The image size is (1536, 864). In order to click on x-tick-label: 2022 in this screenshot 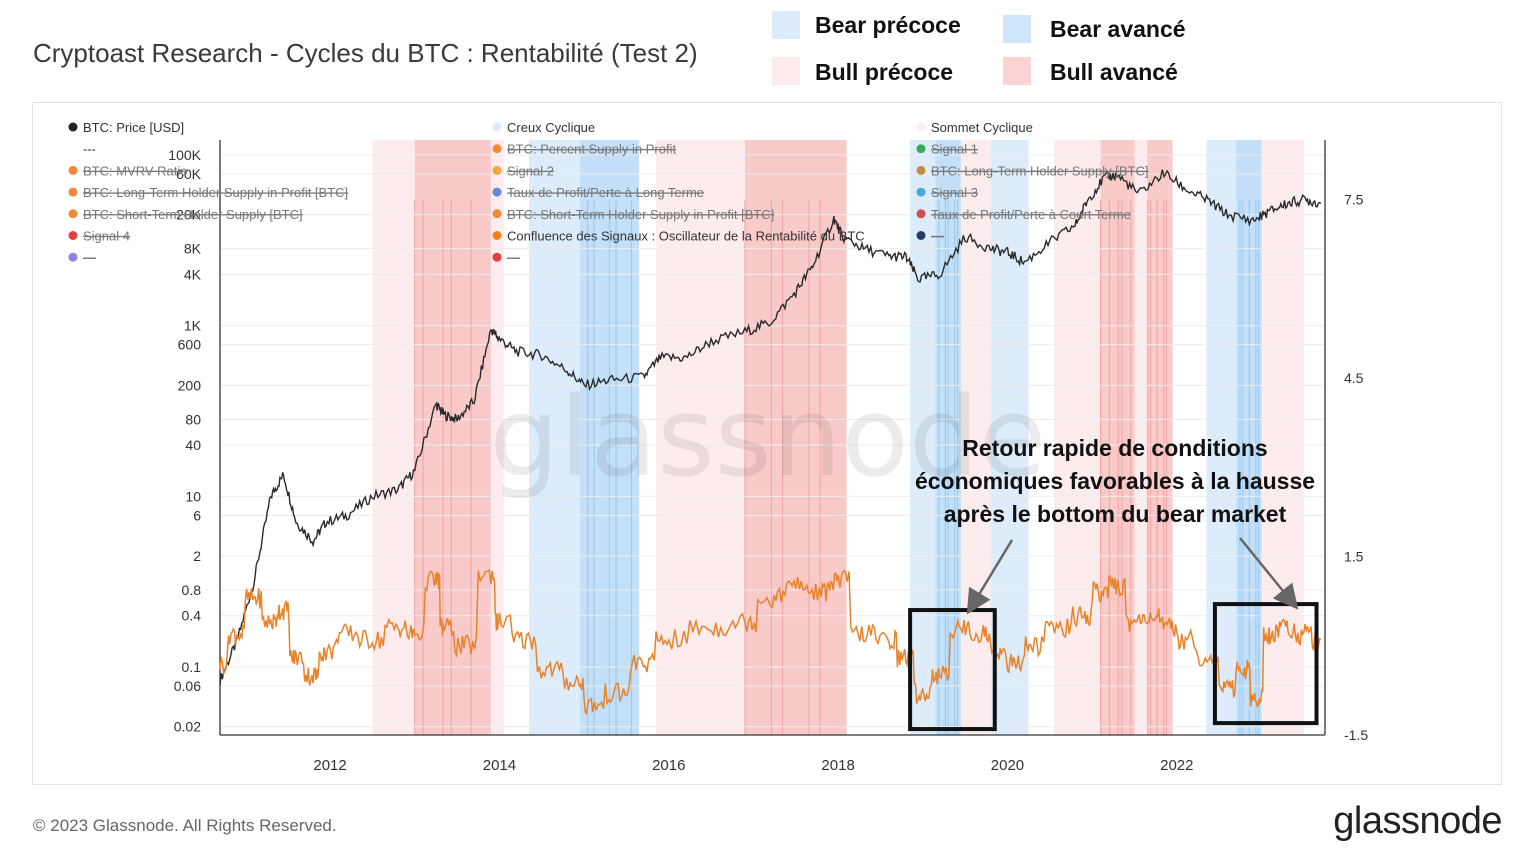, I will do `click(1176, 765)`.